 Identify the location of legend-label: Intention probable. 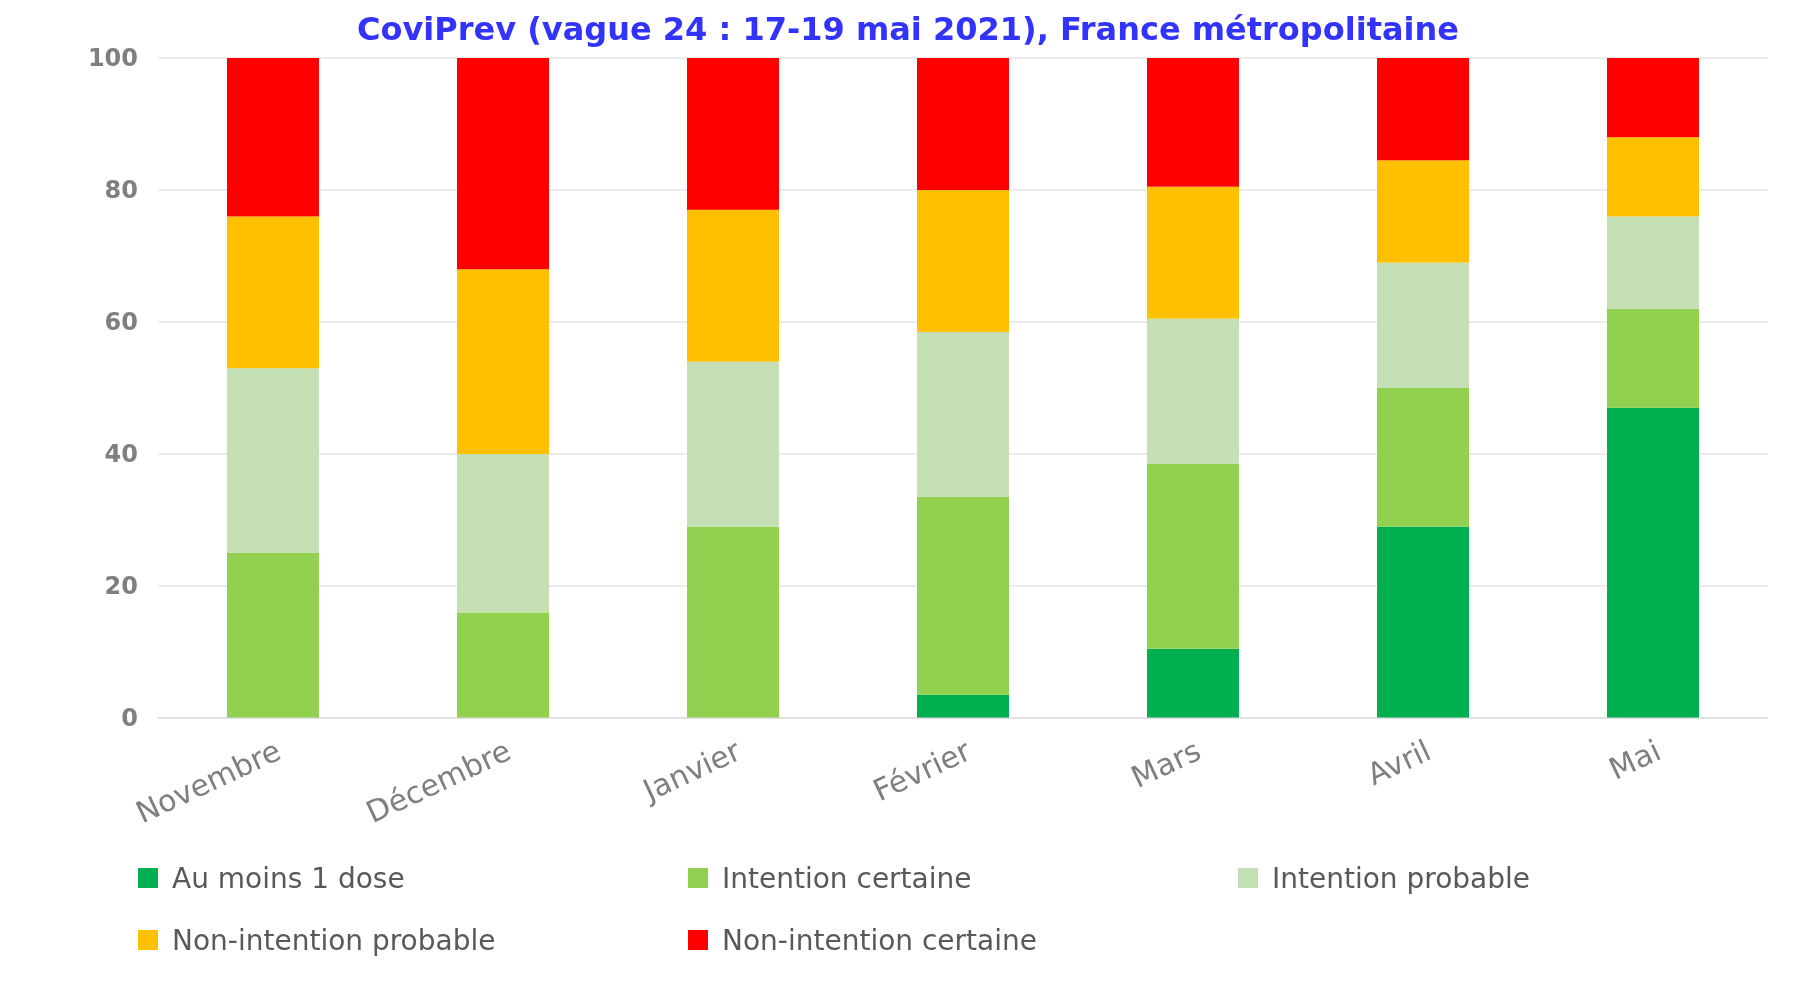
(1401, 878).